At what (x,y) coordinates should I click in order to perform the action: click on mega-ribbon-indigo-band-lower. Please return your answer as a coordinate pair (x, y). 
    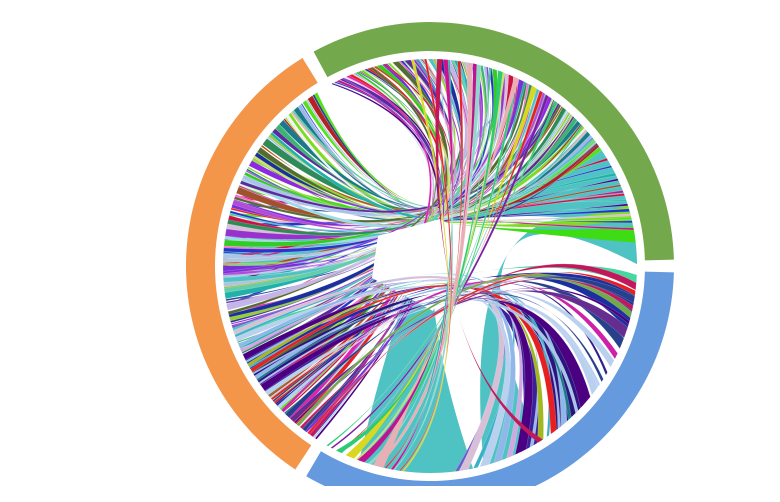
    Looking at the image, I should click on (418, 362).